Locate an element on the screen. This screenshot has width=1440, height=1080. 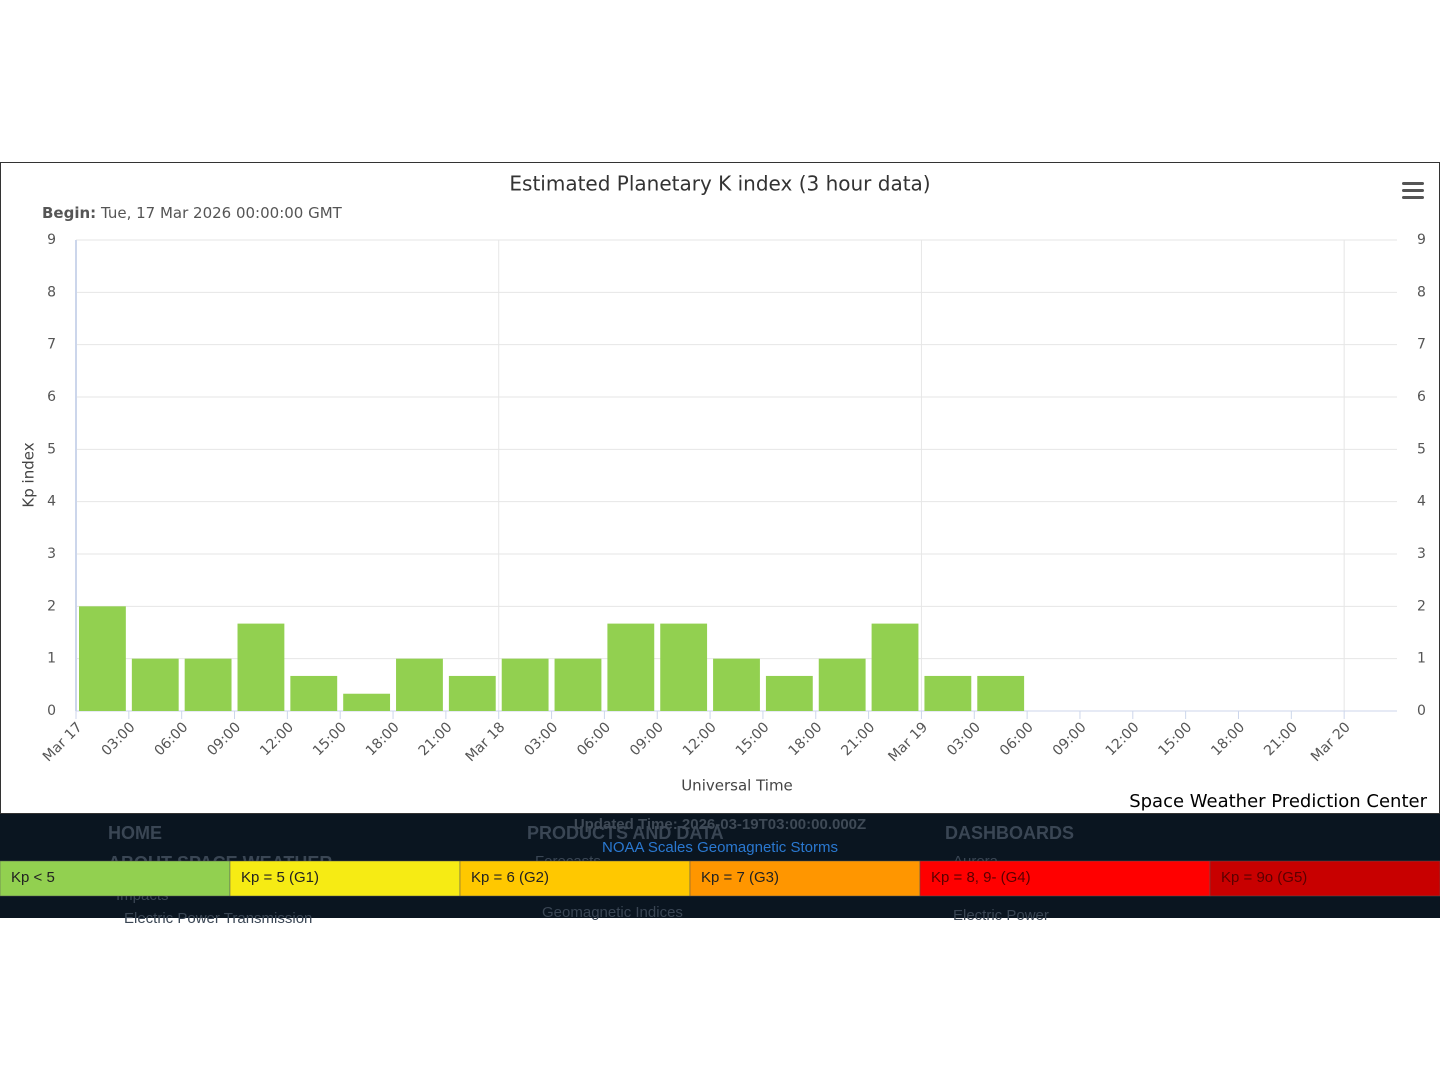
nav-item: PRODUCTS AND DATA is located at coordinates (625, 833).